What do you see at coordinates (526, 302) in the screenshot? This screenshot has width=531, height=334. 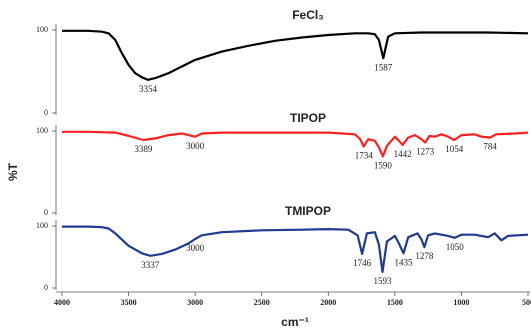 I see `x-tick-label: 500` at bounding box center [526, 302].